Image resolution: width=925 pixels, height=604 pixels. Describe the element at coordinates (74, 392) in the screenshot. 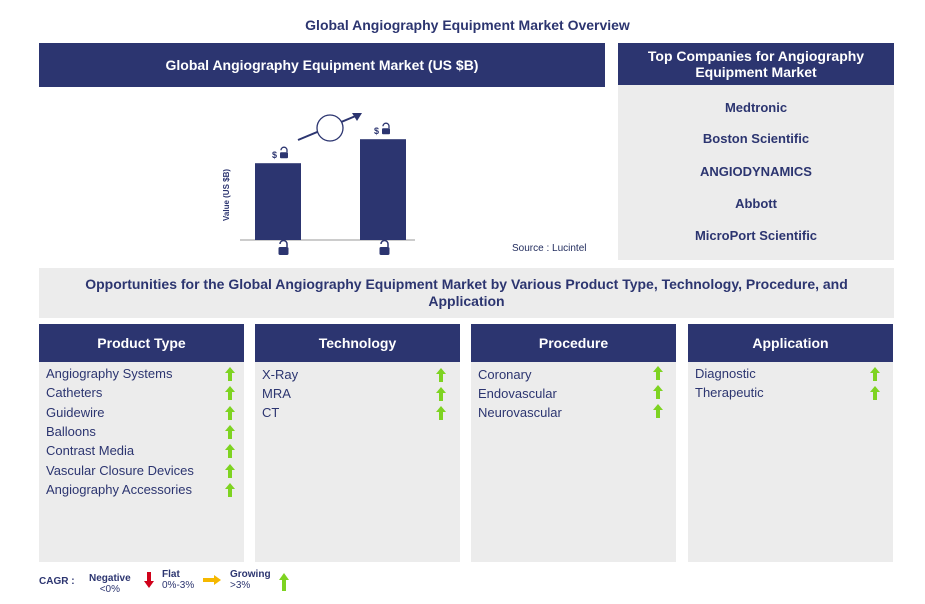

I see `list-item: Catheters` at that location.